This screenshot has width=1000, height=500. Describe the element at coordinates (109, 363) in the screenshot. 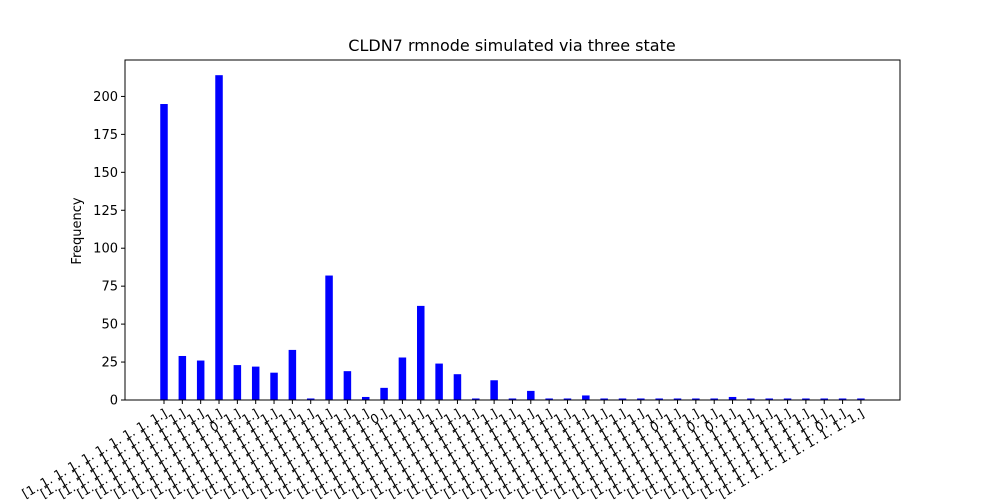

I see `y-tick-label: 25` at that location.